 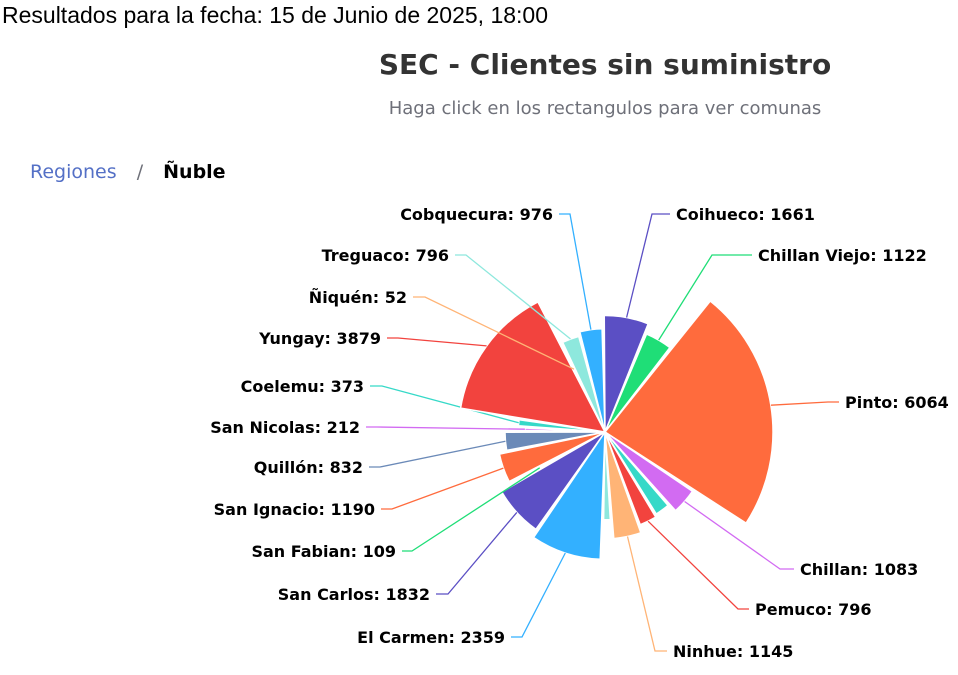 I want to click on label-line-ninhue, so click(x=646, y=594).